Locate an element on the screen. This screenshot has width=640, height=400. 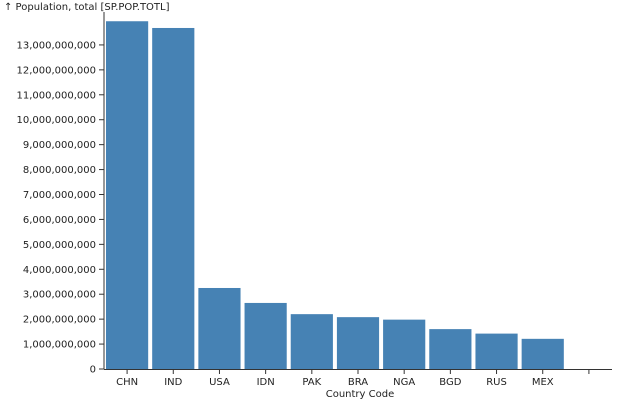
y-axis-title: ↑ Population, total [SP.POP.TOTL] is located at coordinates (87, 7).